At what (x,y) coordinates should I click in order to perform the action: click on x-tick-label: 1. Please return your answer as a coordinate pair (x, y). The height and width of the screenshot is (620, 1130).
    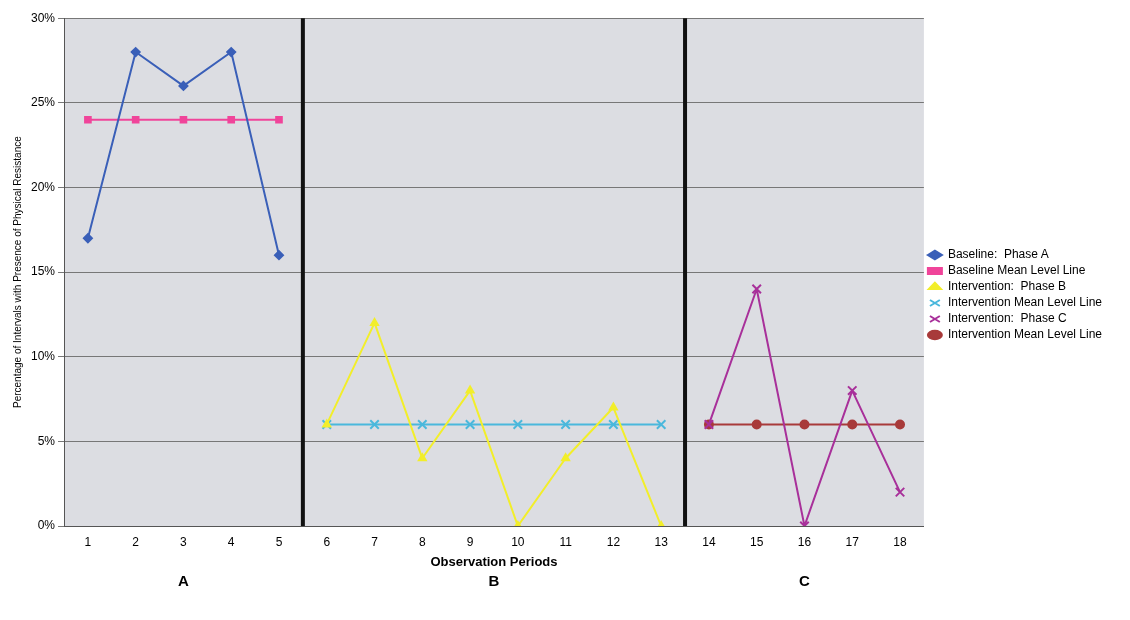
    Looking at the image, I should click on (88, 541).